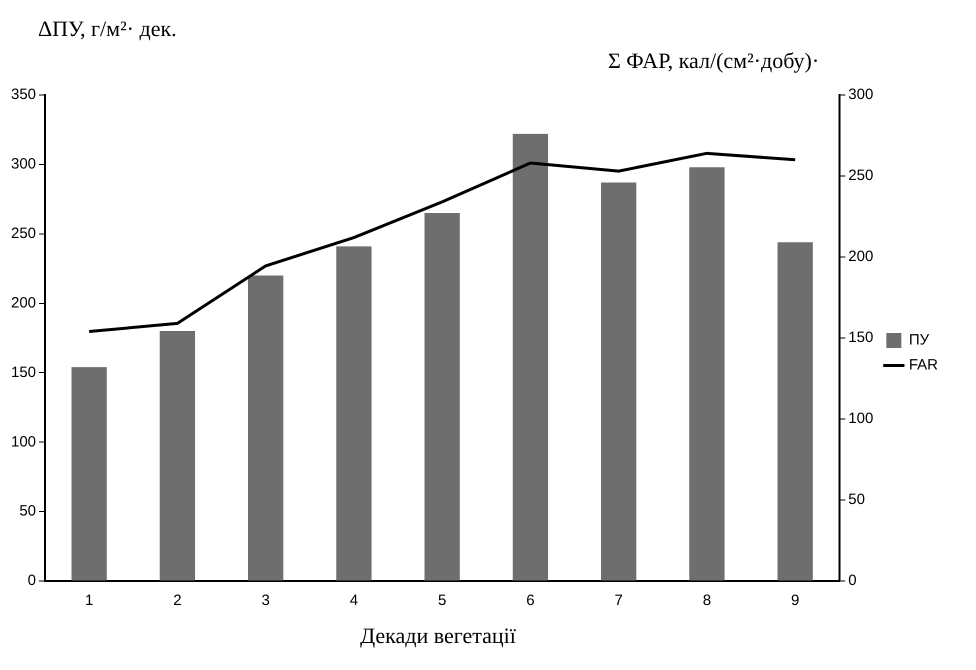 The width and height of the screenshot is (976, 670). I want to click on x-tick-label: 1, so click(89, 601).